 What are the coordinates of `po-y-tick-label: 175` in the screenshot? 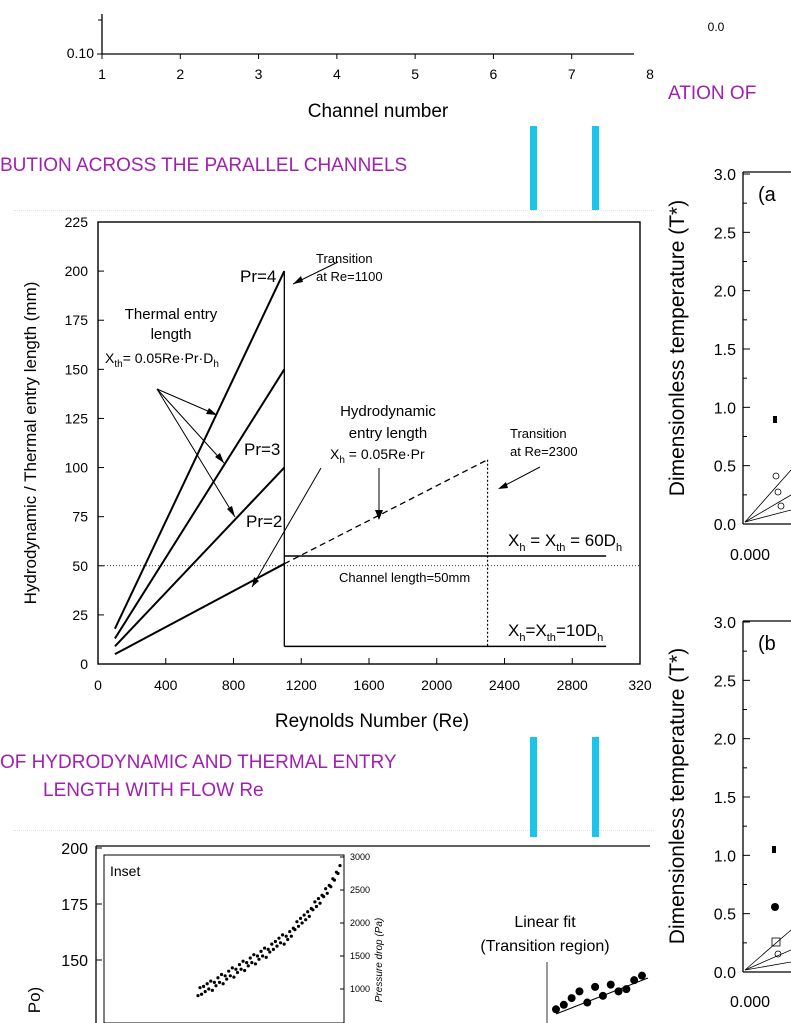 It's located at (74, 905).